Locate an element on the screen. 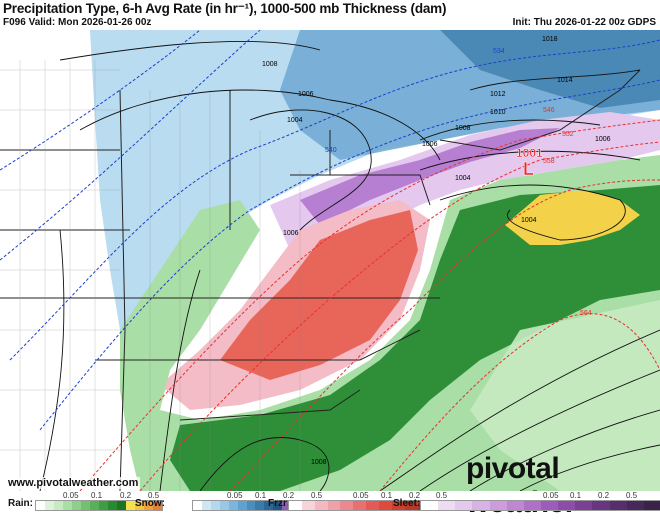 The width and height of the screenshot is (660, 520). legend-label: Sleet: is located at coordinates (407, 503).